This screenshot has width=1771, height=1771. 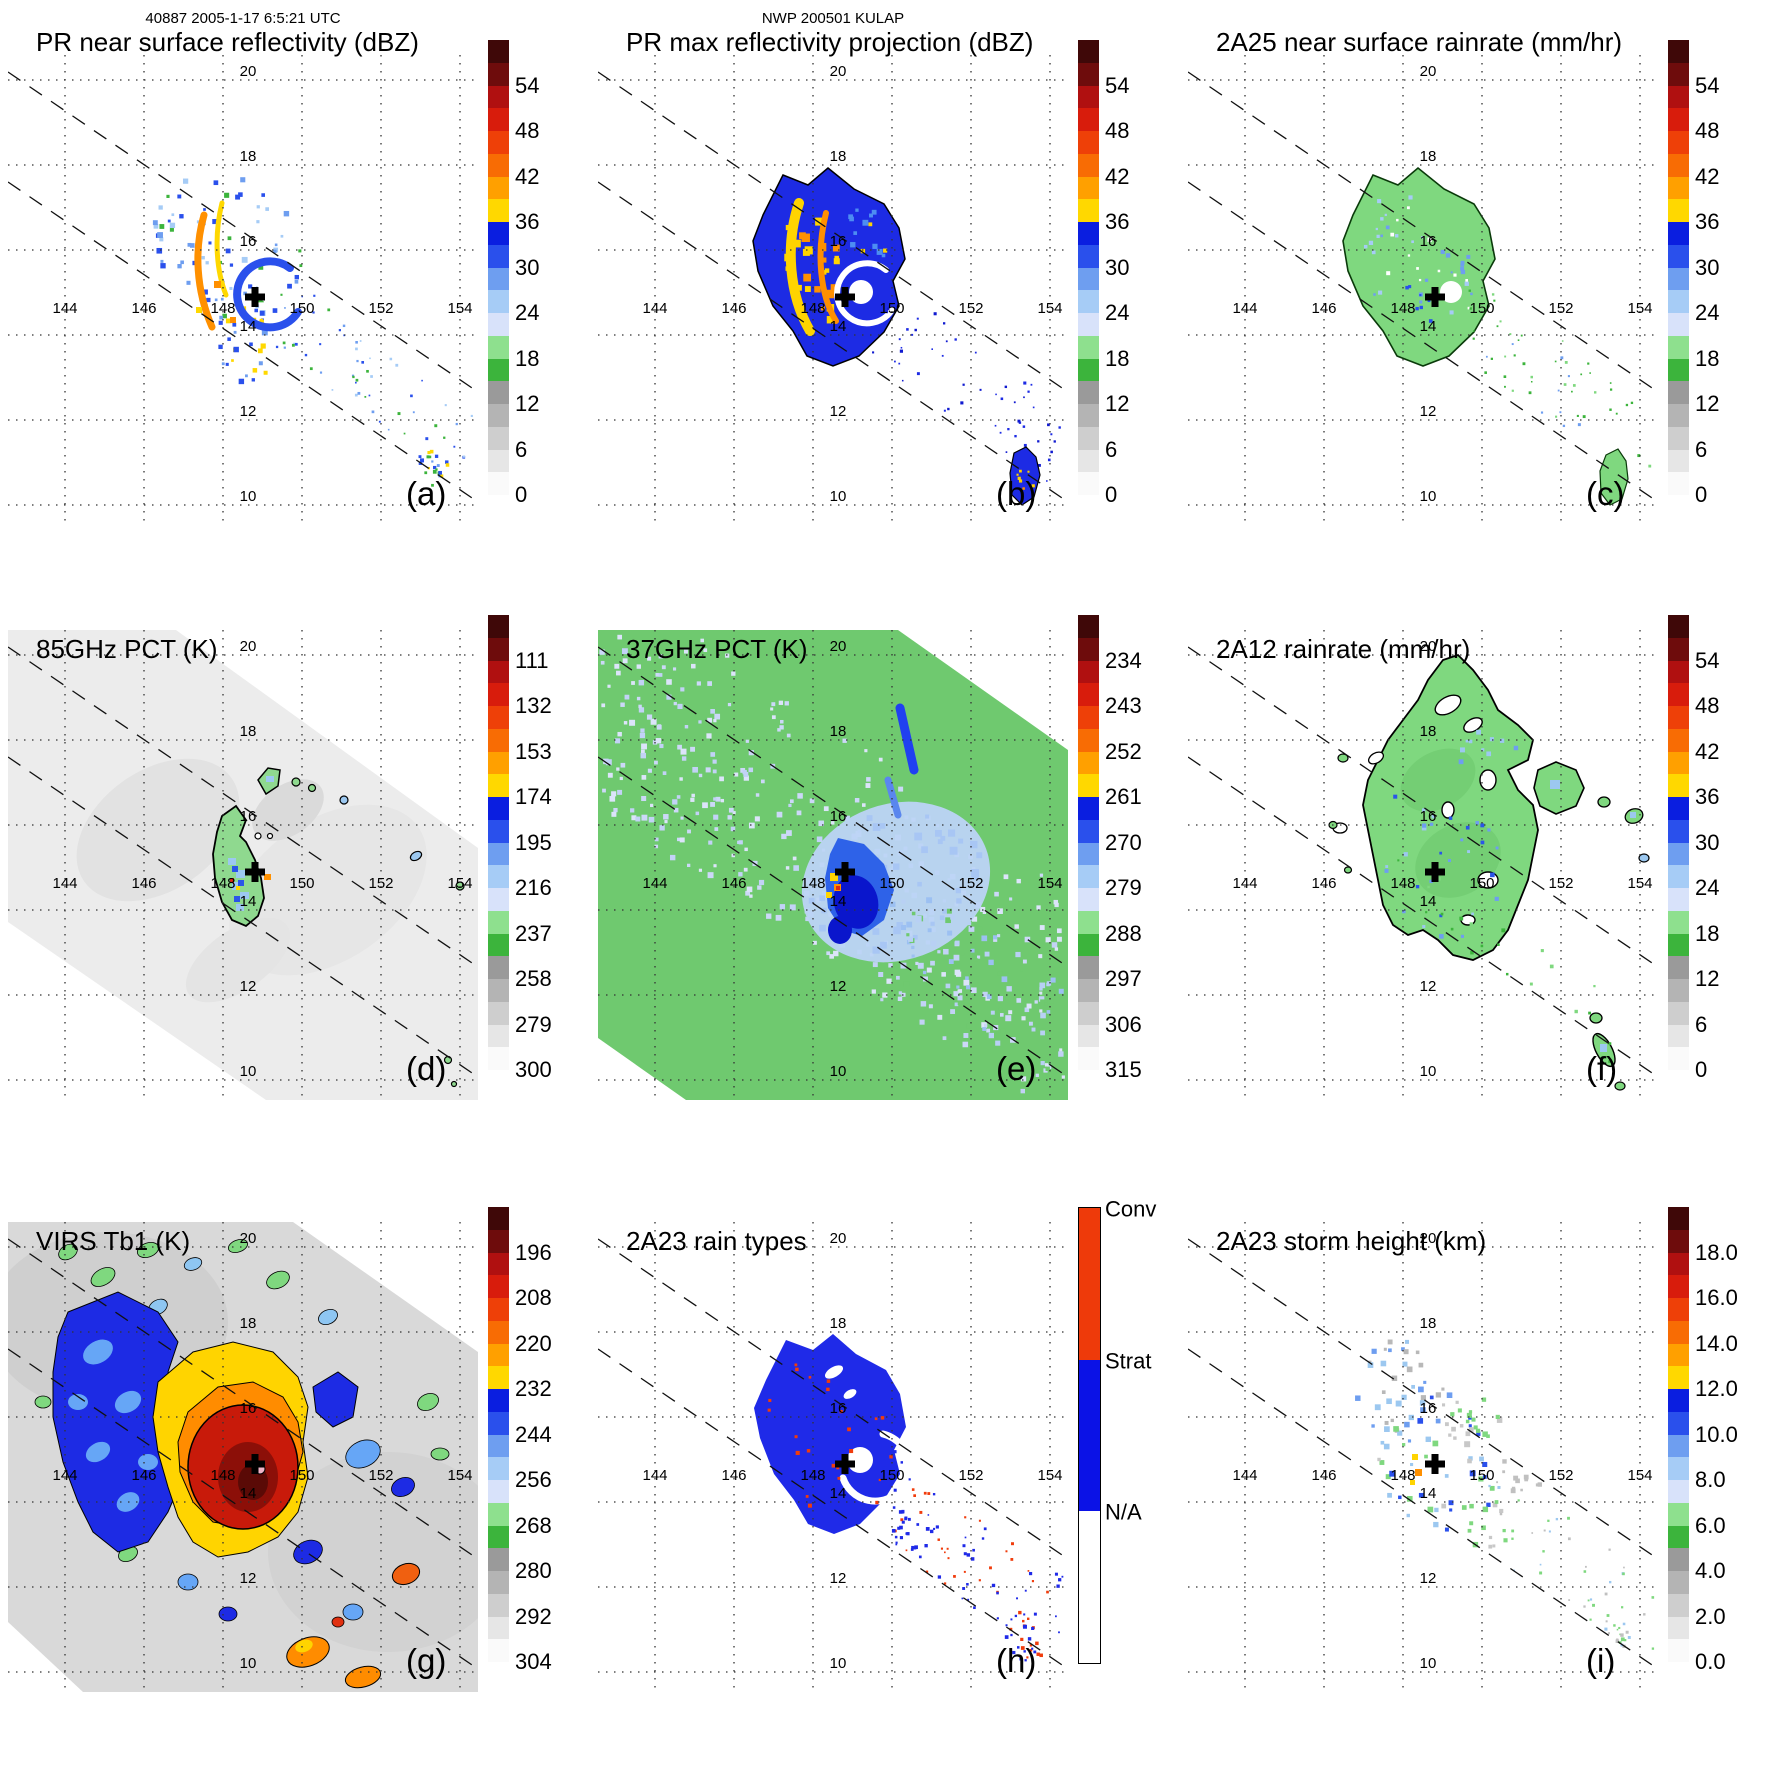 What do you see at coordinates (533, 1343) in the screenshot?
I see `colorbar-tick-g-2: 220` at bounding box center [533, 1343].